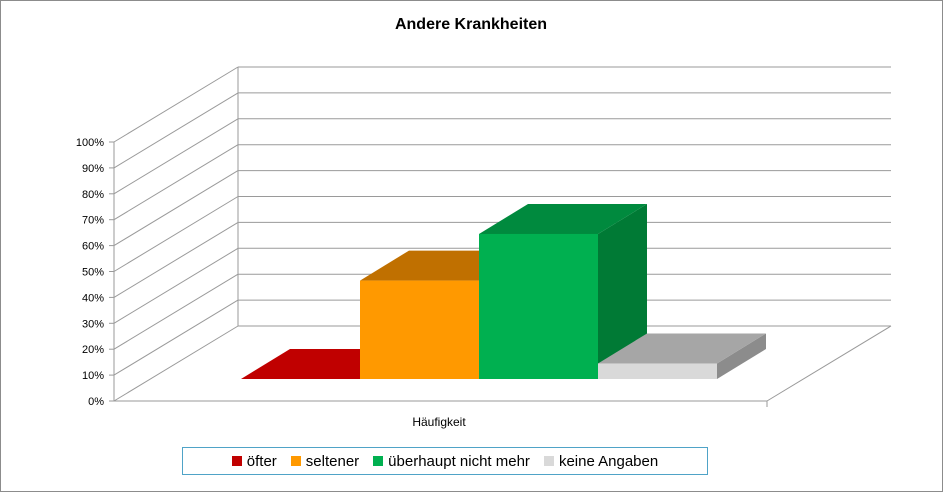 This screenshot has height=492, width=943. What do you see at coordinates (96, 402) in the screenshot?
I see `y-tick-label: 0%` at bounding box center [96, 402].